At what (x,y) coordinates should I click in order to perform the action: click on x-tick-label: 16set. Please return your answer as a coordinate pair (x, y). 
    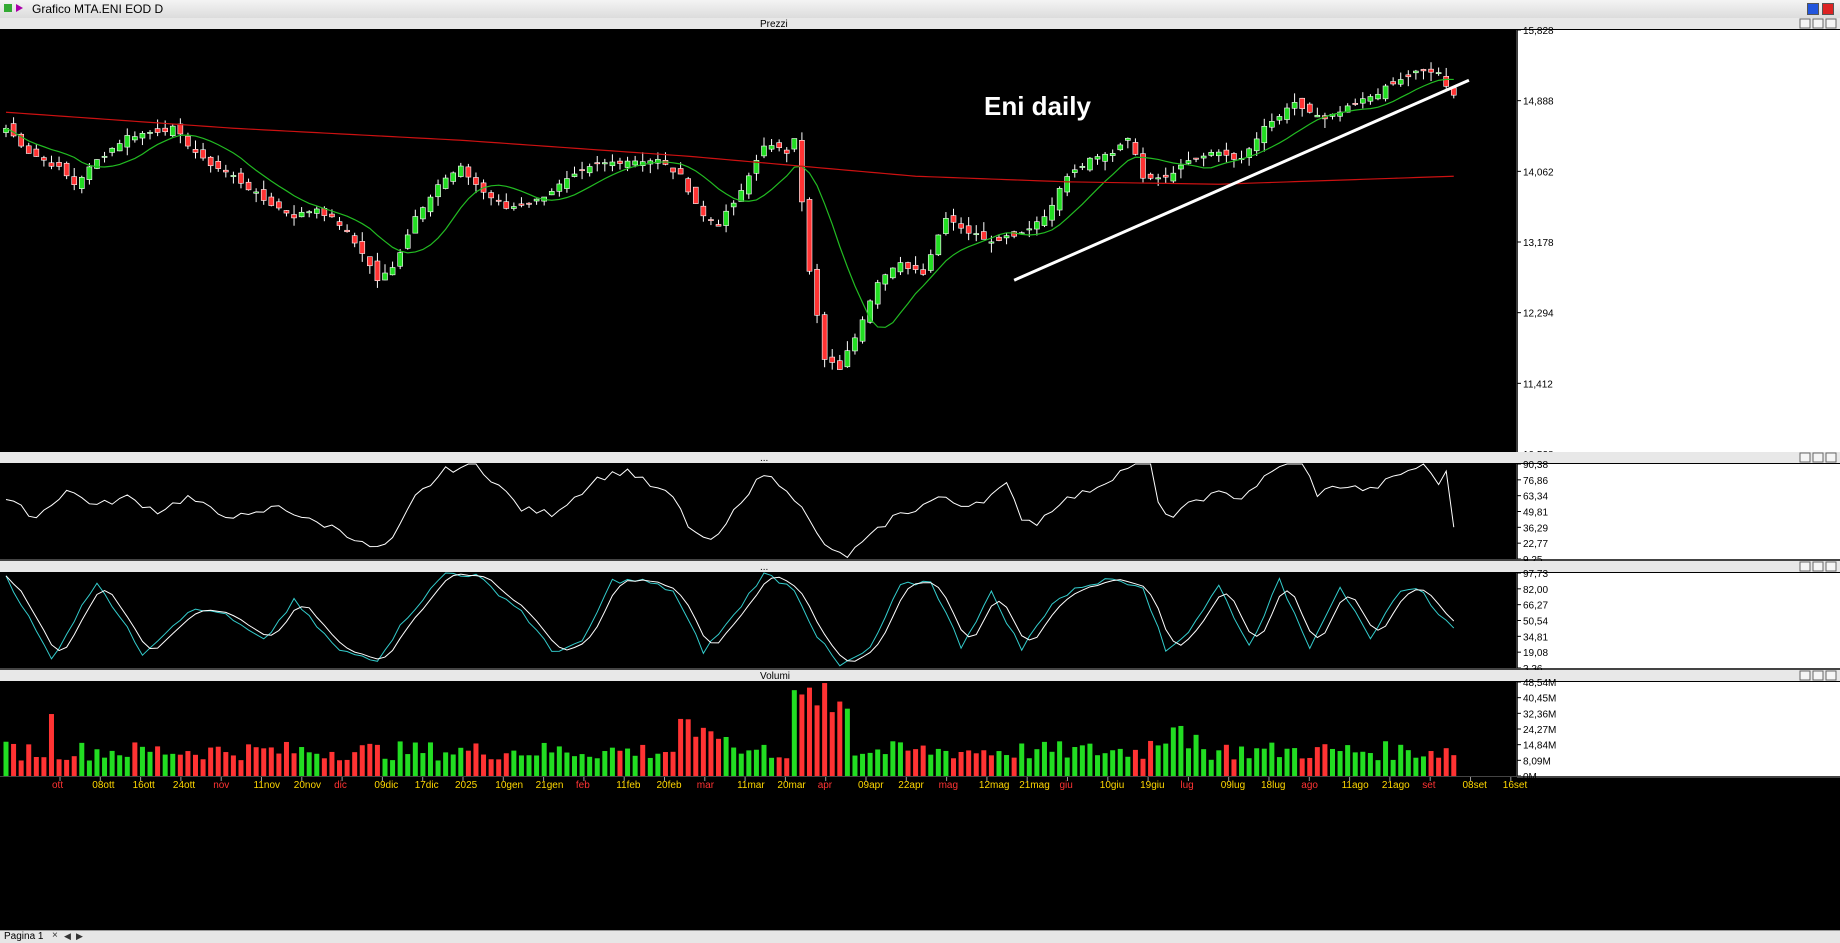
    Looking at the image, I should click on (1515, 785).